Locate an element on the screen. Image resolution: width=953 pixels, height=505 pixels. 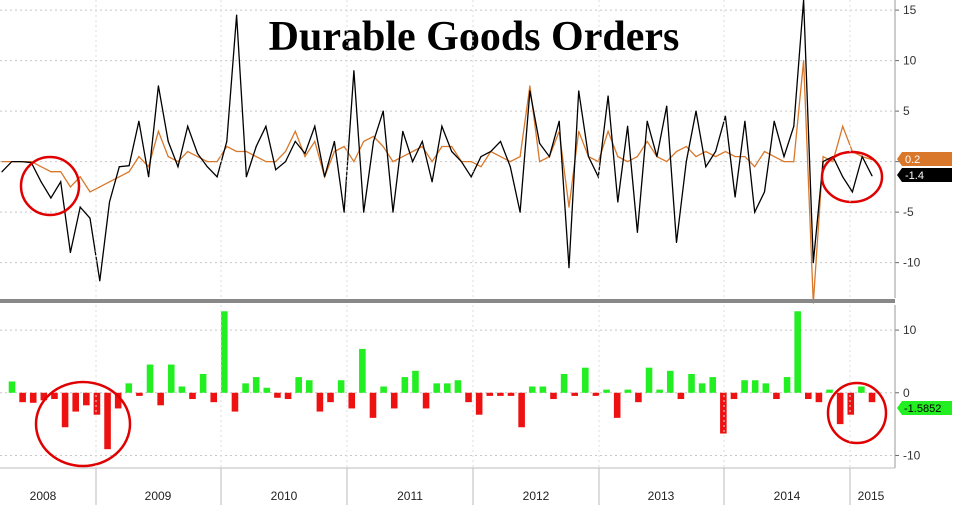
lower-tick-label: 10 is located at coordinates (910, 330).